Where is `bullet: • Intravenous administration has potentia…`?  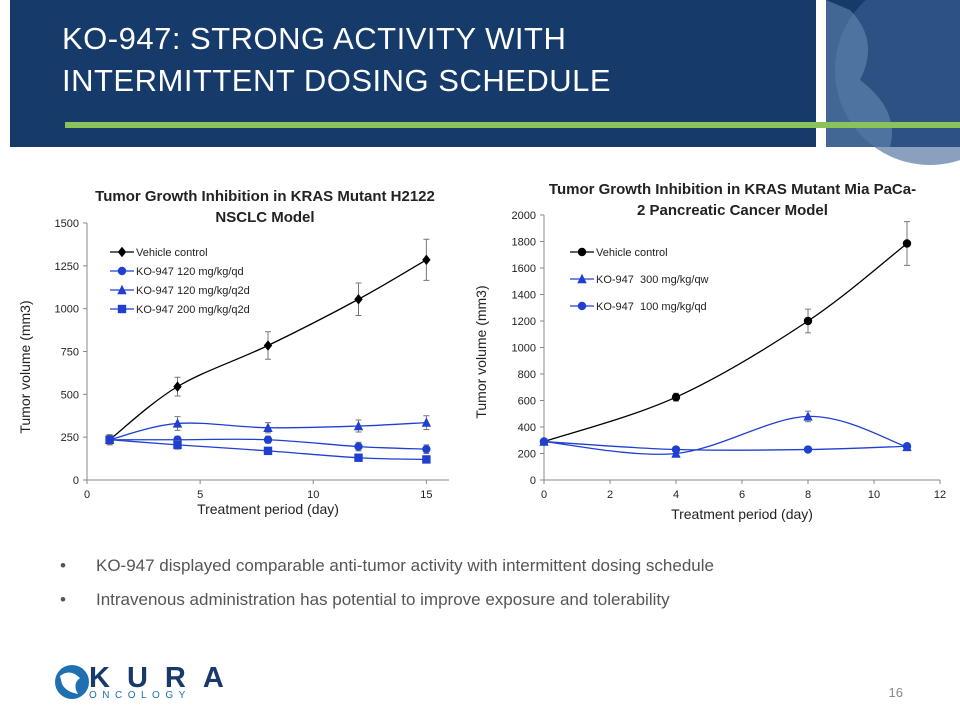 bullet: • Intravenous administration has potentia… is located at coordinates (365, 599).